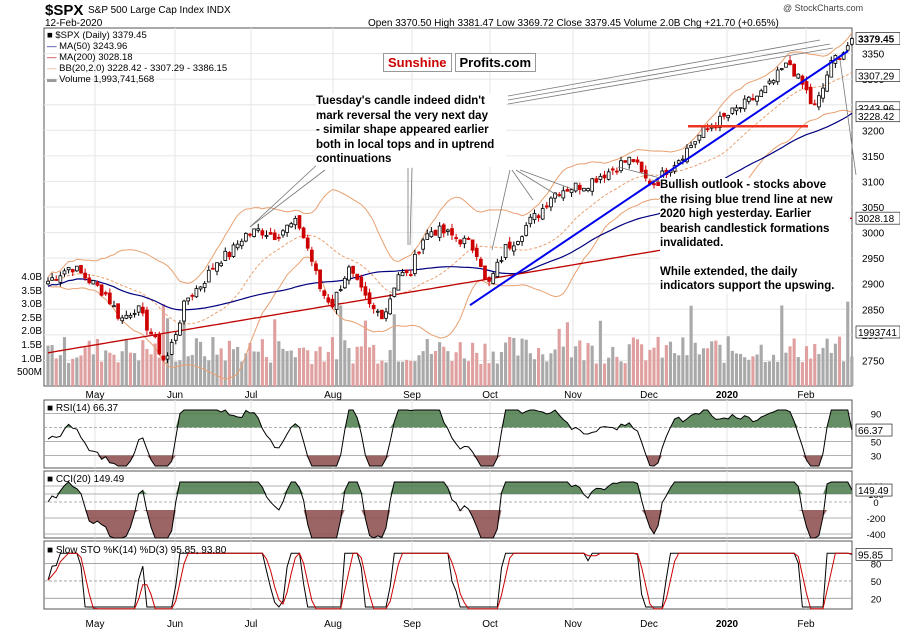  Describe the element at coordinates (877, 38) in the screenshot. I see `close-tag-box` at that location.